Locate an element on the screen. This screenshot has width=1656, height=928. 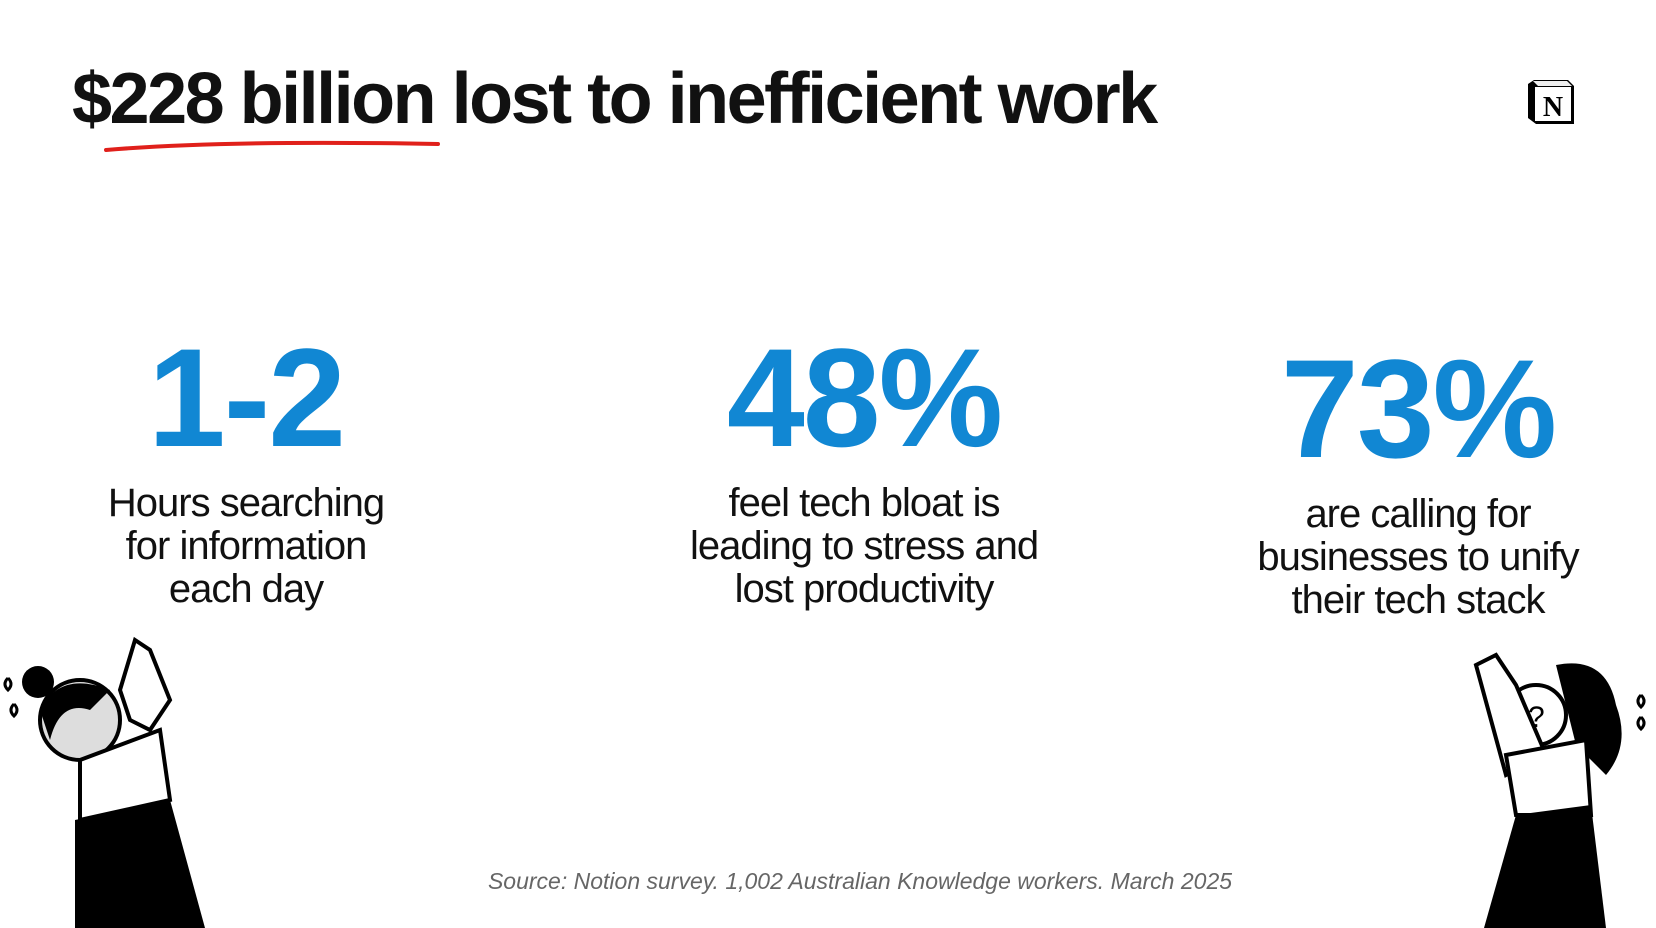
stat-value: 48% is located at coordinates (864, 397).